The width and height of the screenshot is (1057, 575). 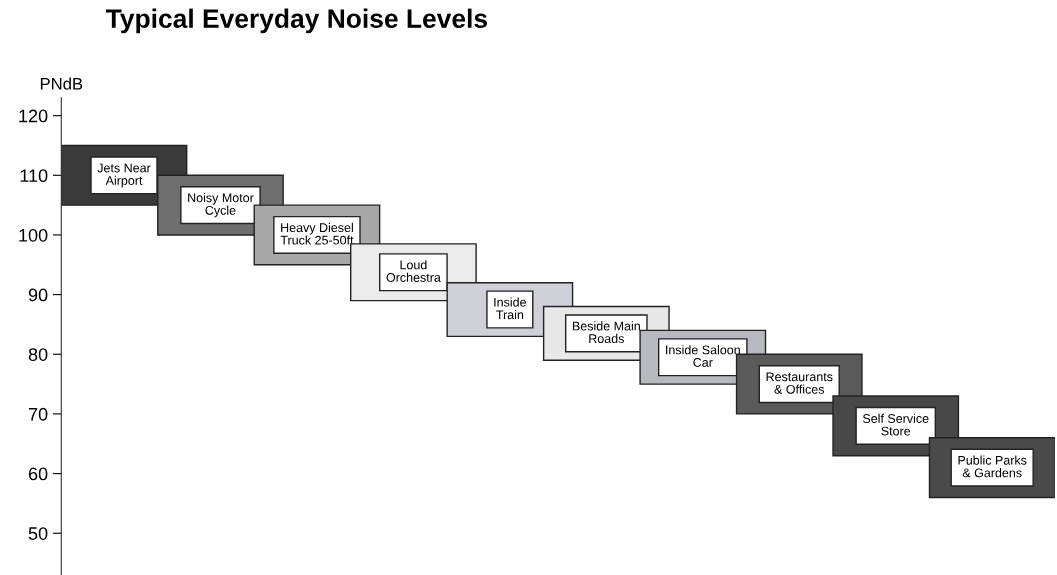 What do you see at coordinates (38, 414) in the screenshot?
I see `y-tick-label: 70` at bounding box center [38, 414].